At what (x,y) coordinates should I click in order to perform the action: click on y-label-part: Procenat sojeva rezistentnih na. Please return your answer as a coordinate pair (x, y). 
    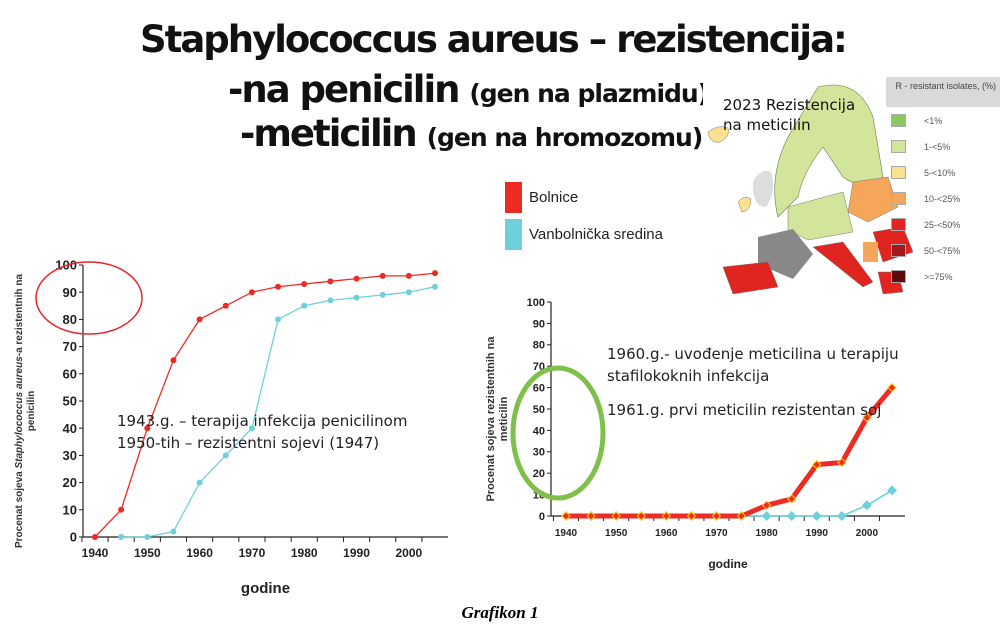
    Looking at the image, I should click on (491, 419).